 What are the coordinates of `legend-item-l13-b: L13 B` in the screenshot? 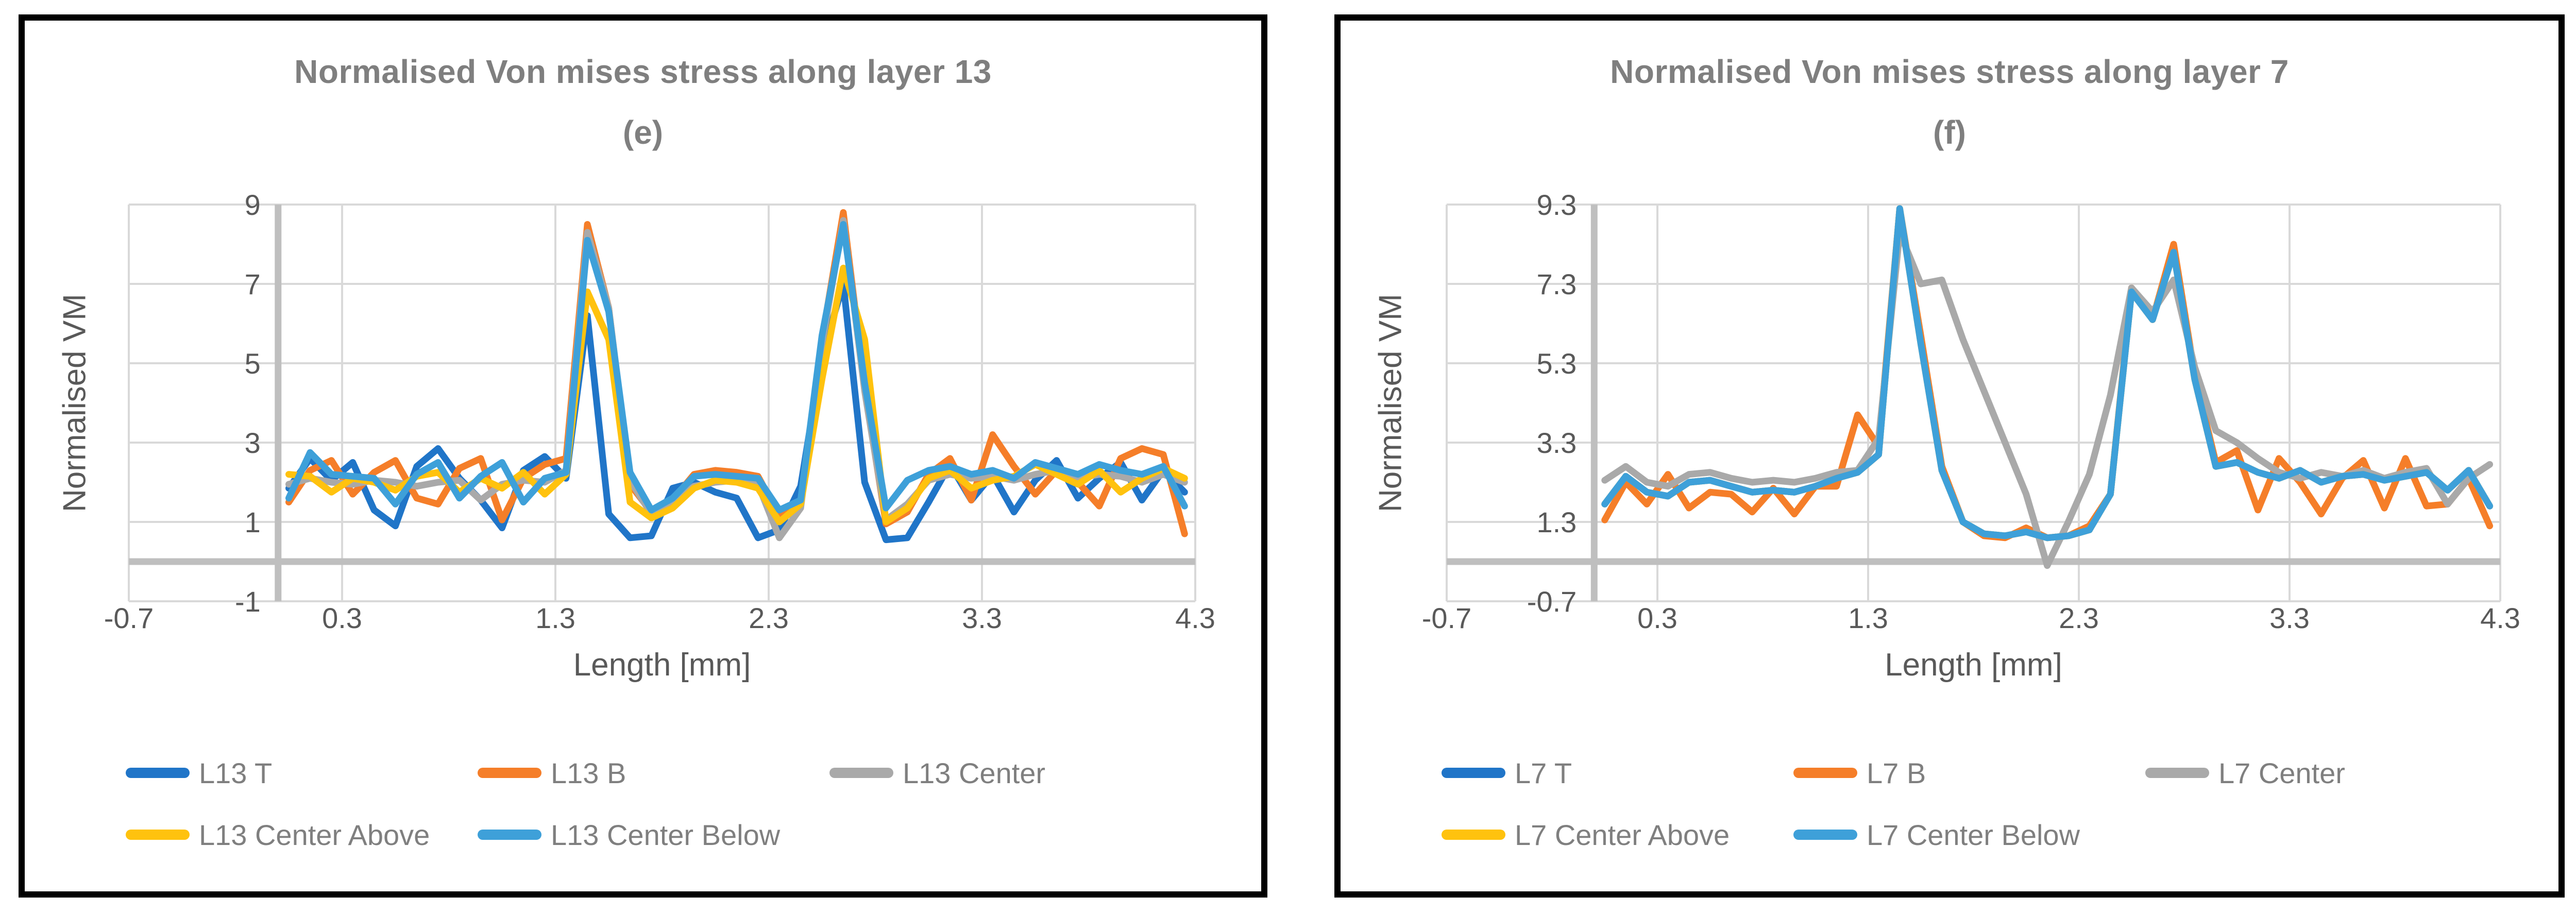 It's located at (552, 773).